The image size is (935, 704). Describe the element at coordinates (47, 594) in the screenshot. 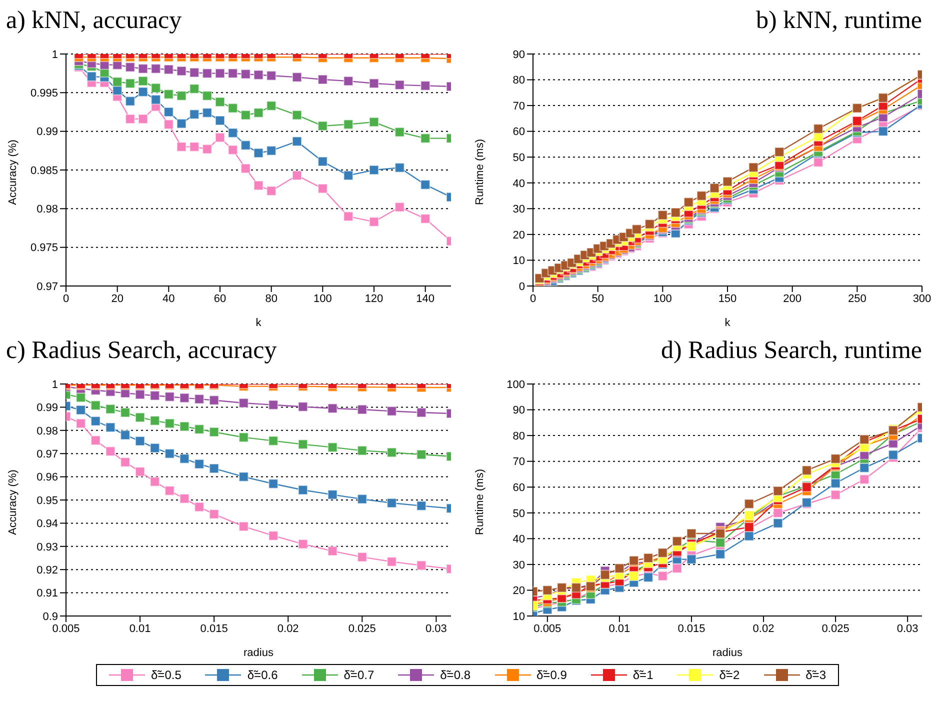

I see `y-tick-label: 0.91` at that location.